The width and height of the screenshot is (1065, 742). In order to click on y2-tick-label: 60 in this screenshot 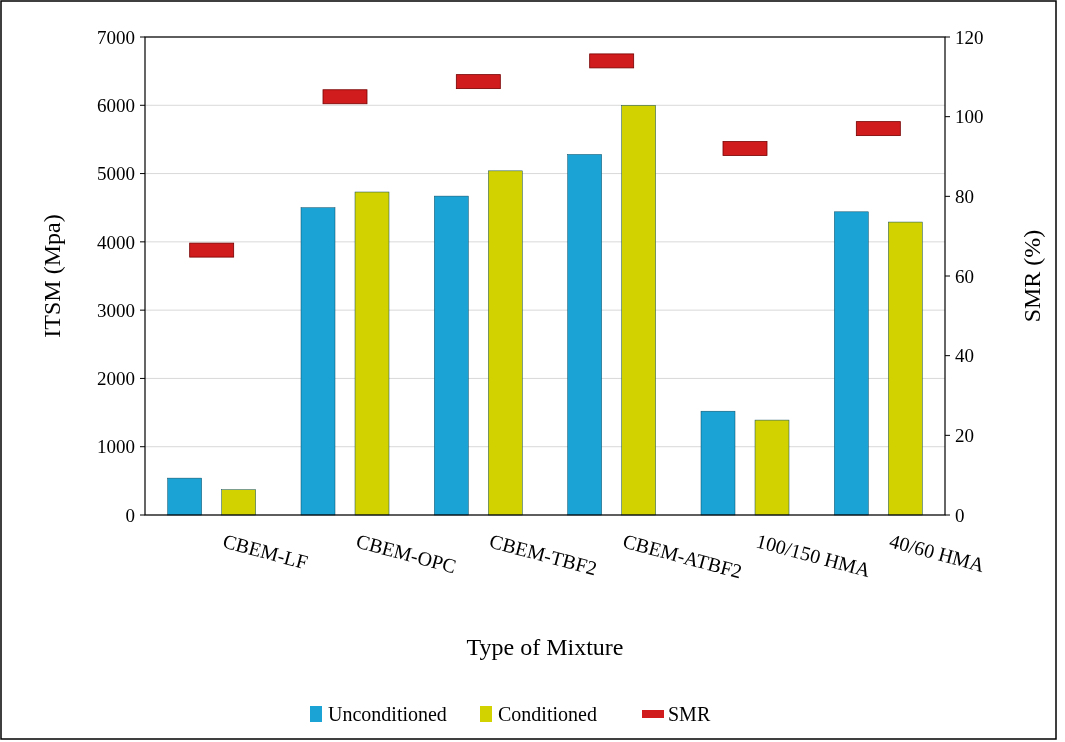, I will do `click(964, 276)`.